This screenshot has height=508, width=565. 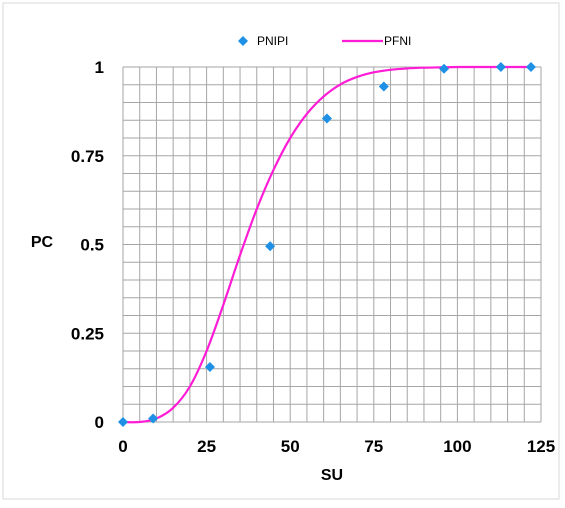 What do you see at coordinates (373, 446) in the screenshot?
I see `x-tick-label: 75` at bounding box center [373, 446].